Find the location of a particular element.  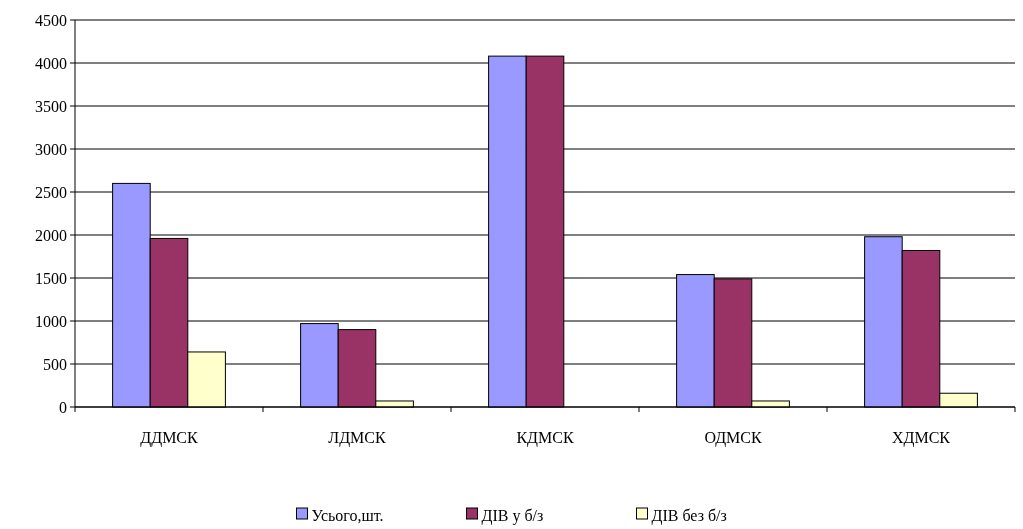

x-tick-label: ЛДМСК is located at coordinates (357, 438).